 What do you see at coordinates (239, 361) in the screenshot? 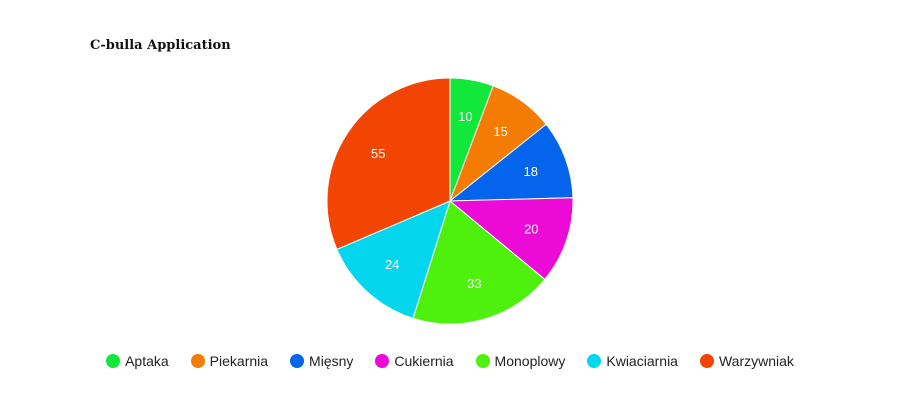
I see `legend-label: Piekarnia` at bounding box center [239, 361].